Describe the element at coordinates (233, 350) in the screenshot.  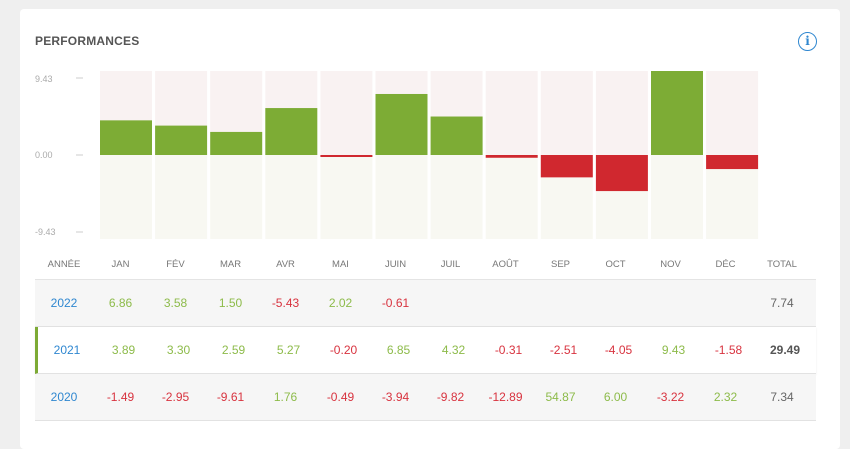
I see `value-cell: 2.59` at that location.